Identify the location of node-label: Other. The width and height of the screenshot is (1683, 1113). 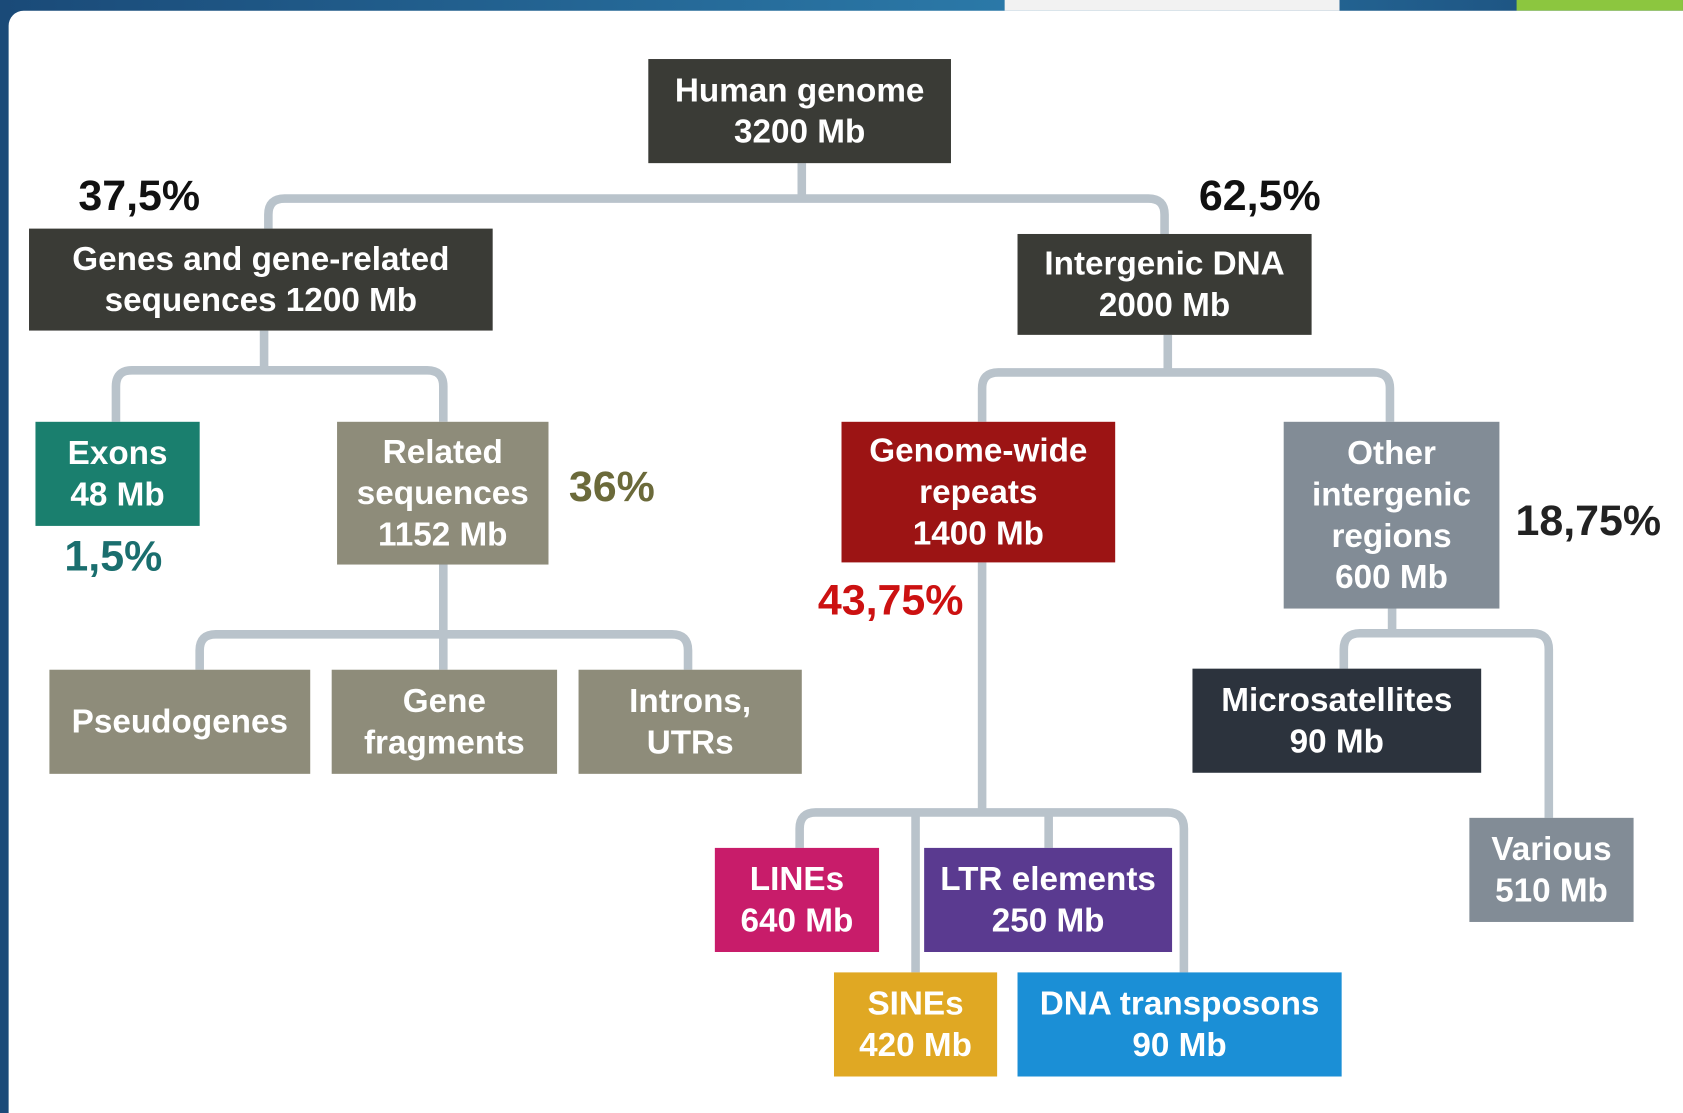
(1391, 453).